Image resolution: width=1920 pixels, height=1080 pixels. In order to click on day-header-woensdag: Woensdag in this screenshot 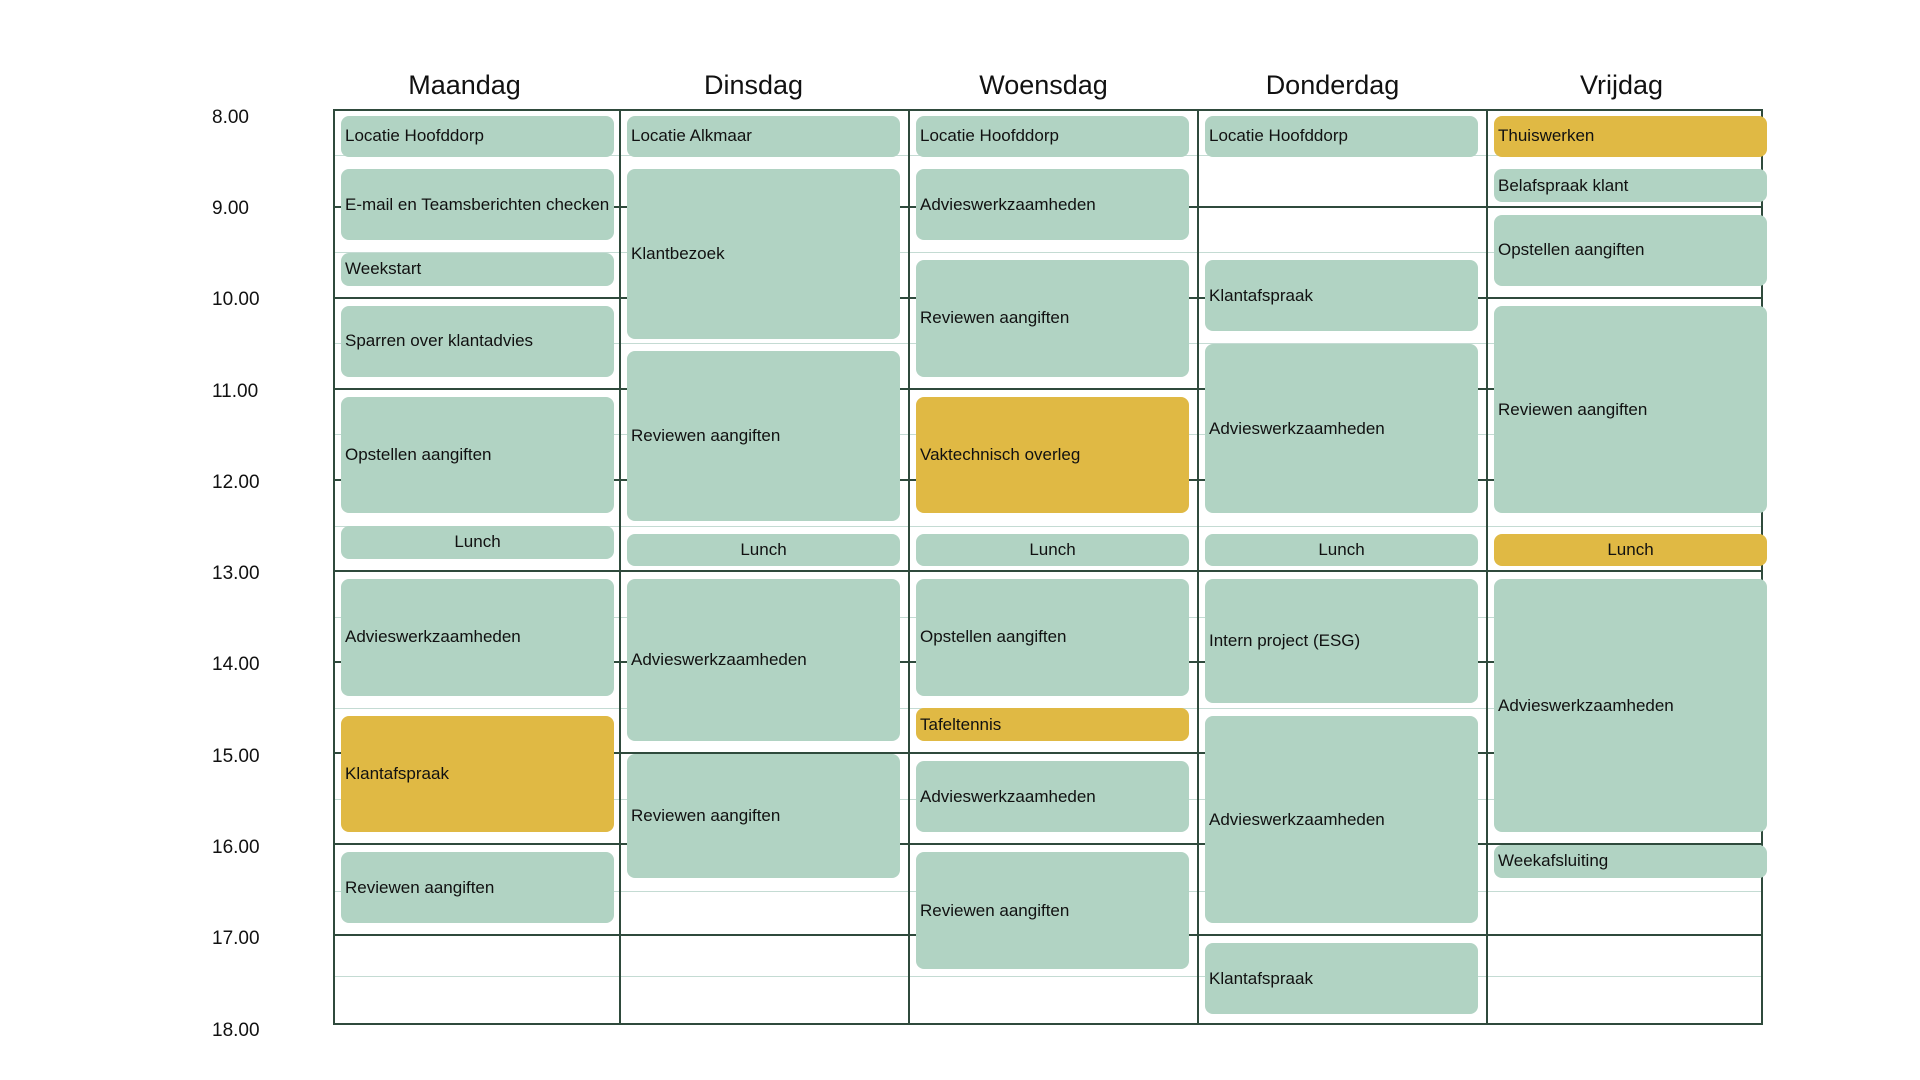, I will do `click(1043, 85)`.